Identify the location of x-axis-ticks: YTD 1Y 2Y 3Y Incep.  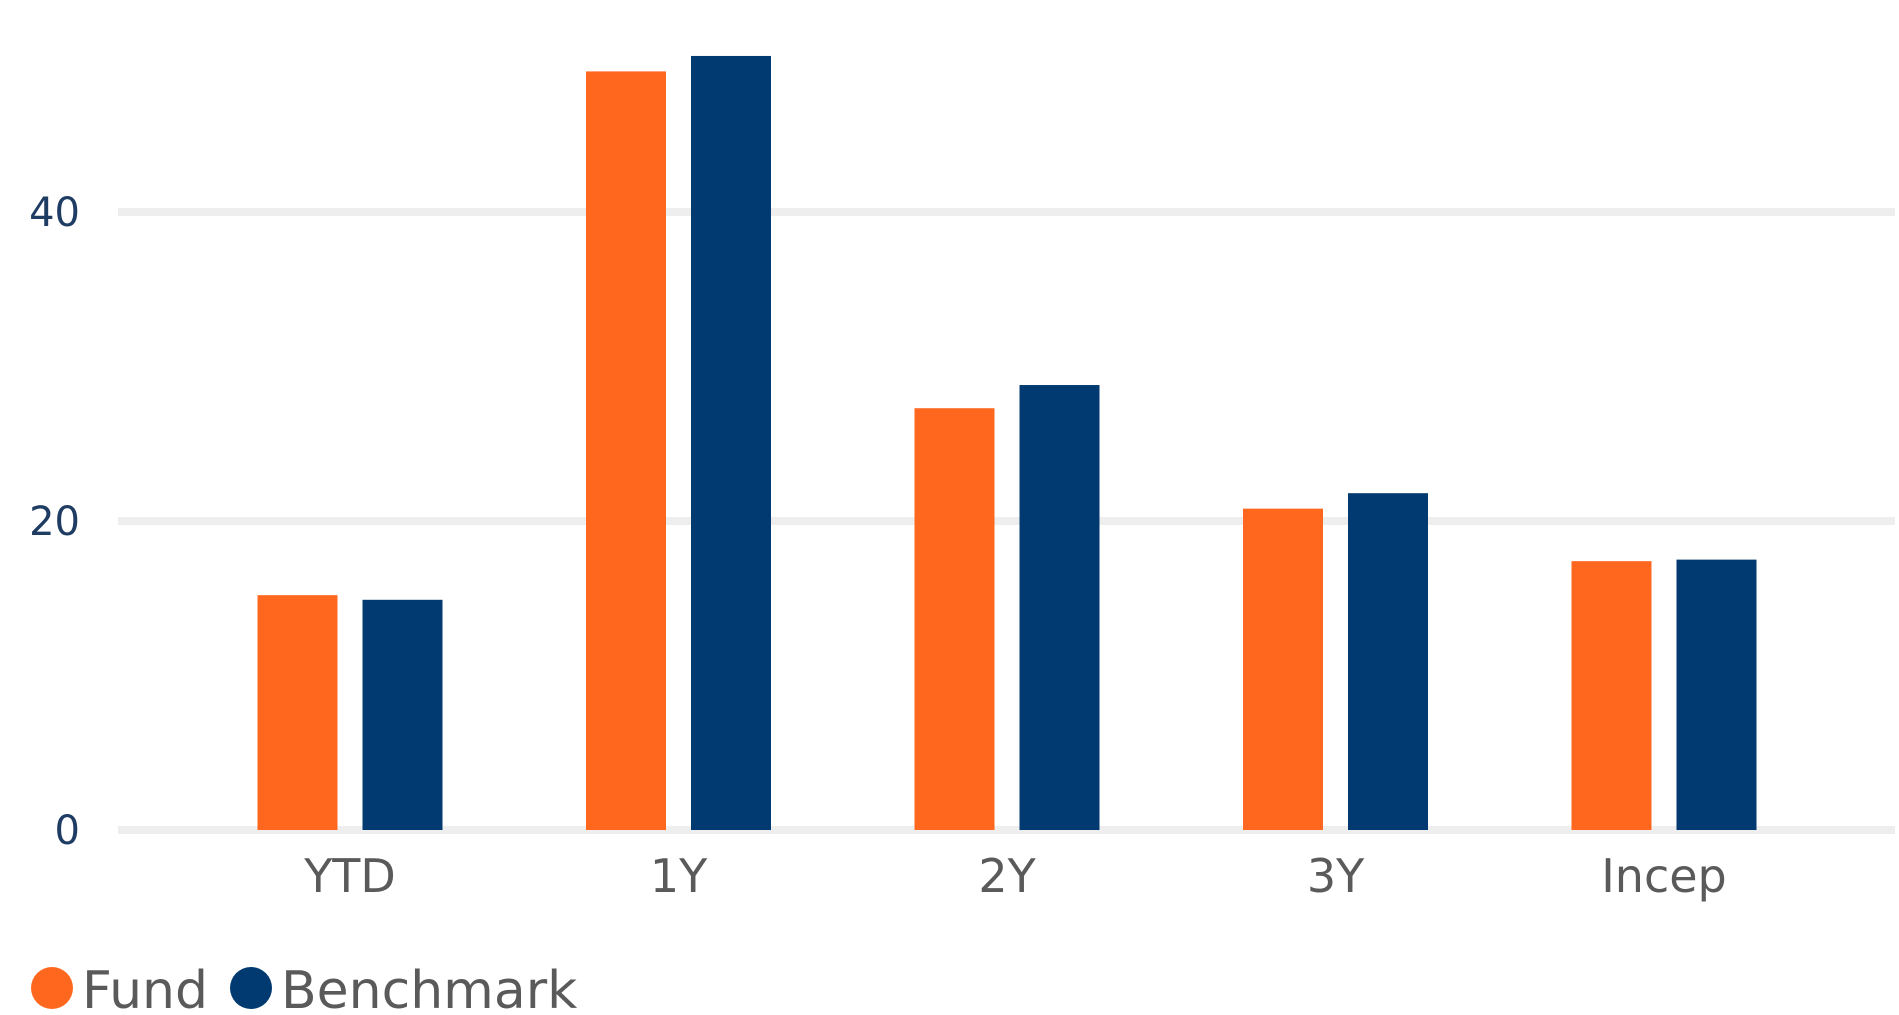
(1015, 876).